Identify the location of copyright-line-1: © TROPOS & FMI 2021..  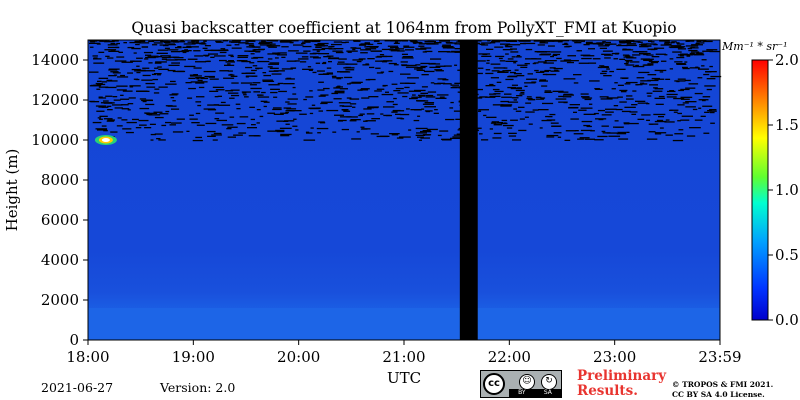
(723, 384).